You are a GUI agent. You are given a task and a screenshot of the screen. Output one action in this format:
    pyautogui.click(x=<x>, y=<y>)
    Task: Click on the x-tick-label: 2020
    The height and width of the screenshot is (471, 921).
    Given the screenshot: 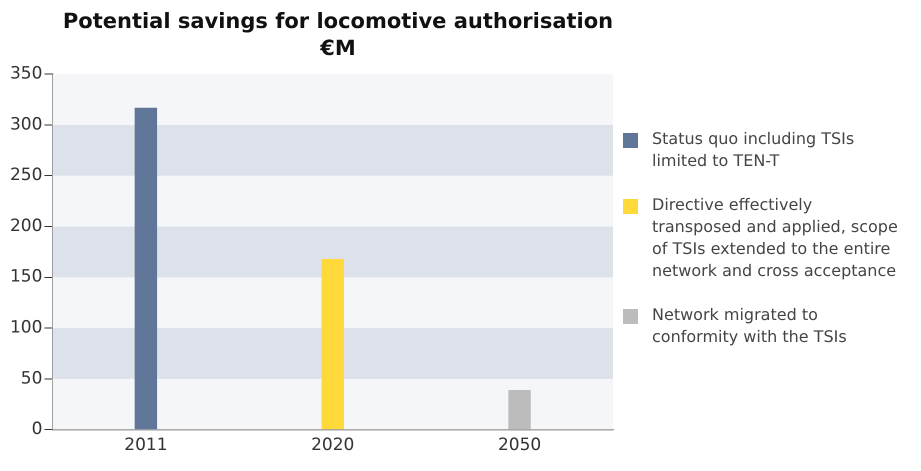 What is the action you would take?
    pyautogui.click(x=332, y=445)
    